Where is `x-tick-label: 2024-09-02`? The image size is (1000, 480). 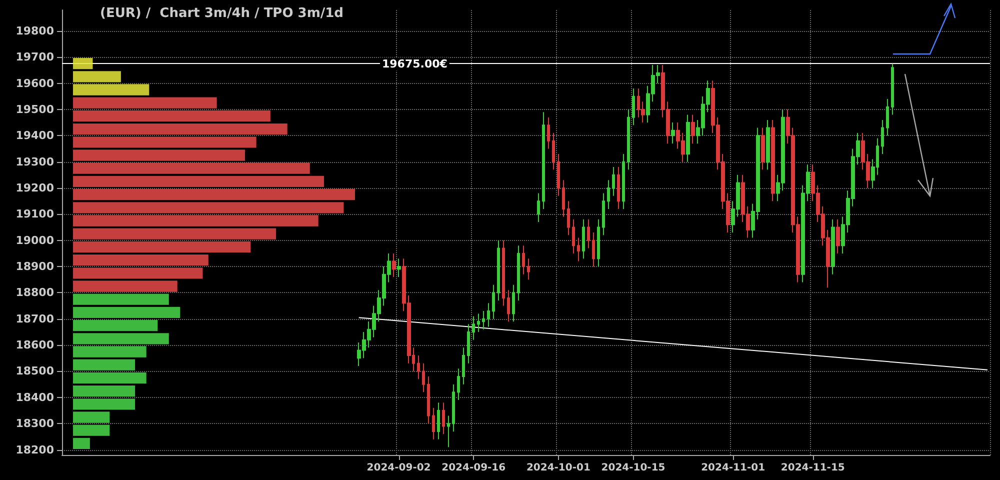
x-tick-label: 2024-09-02 is located at coordinates (398, 468).